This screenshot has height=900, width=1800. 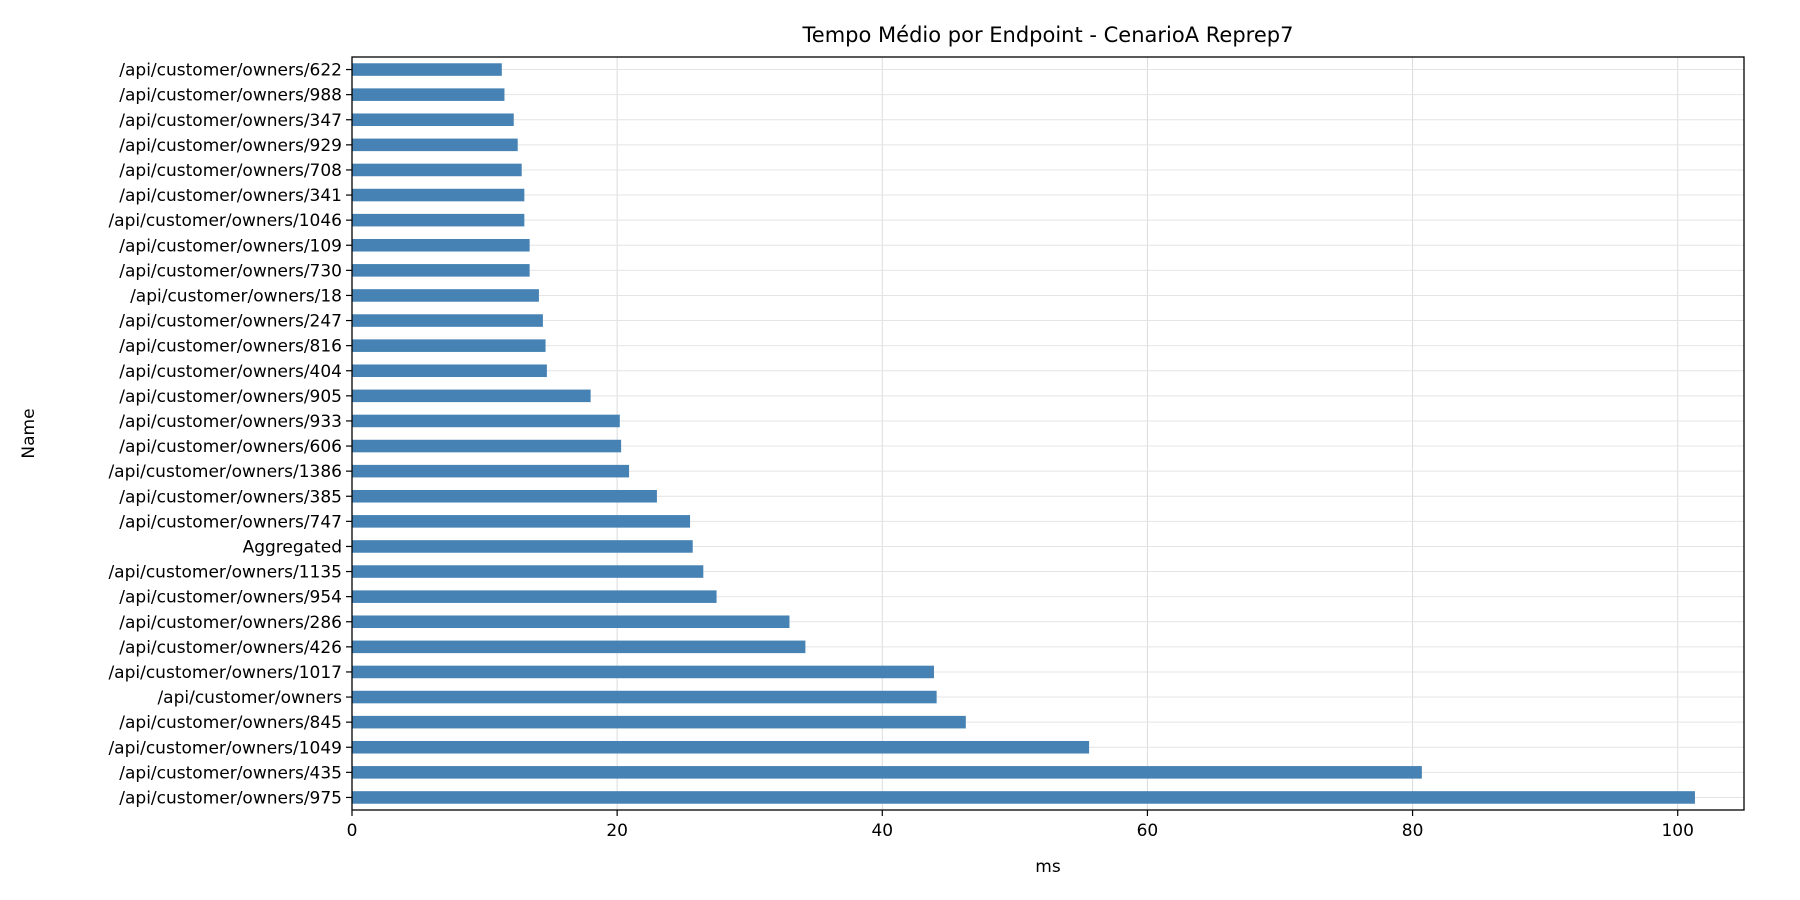 I want to click on y-tick-label: /api/customer/owners/247, so click(x=230, y=322).